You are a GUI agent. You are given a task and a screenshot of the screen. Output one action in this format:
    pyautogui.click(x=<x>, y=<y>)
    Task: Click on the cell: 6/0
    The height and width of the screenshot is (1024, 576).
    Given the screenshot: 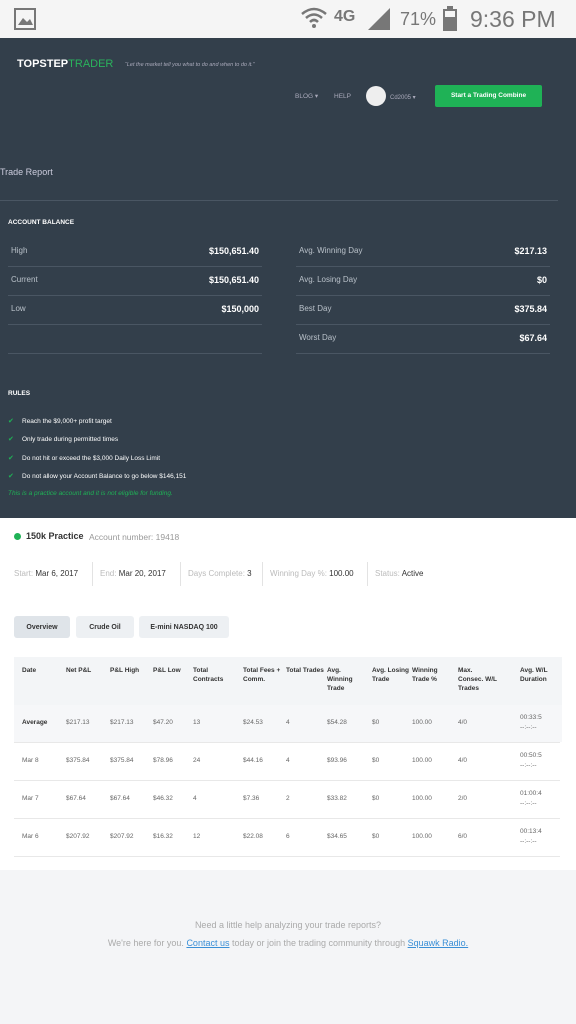 What is the action you would take?
    pyautogui.click(x=463, y=836)
    